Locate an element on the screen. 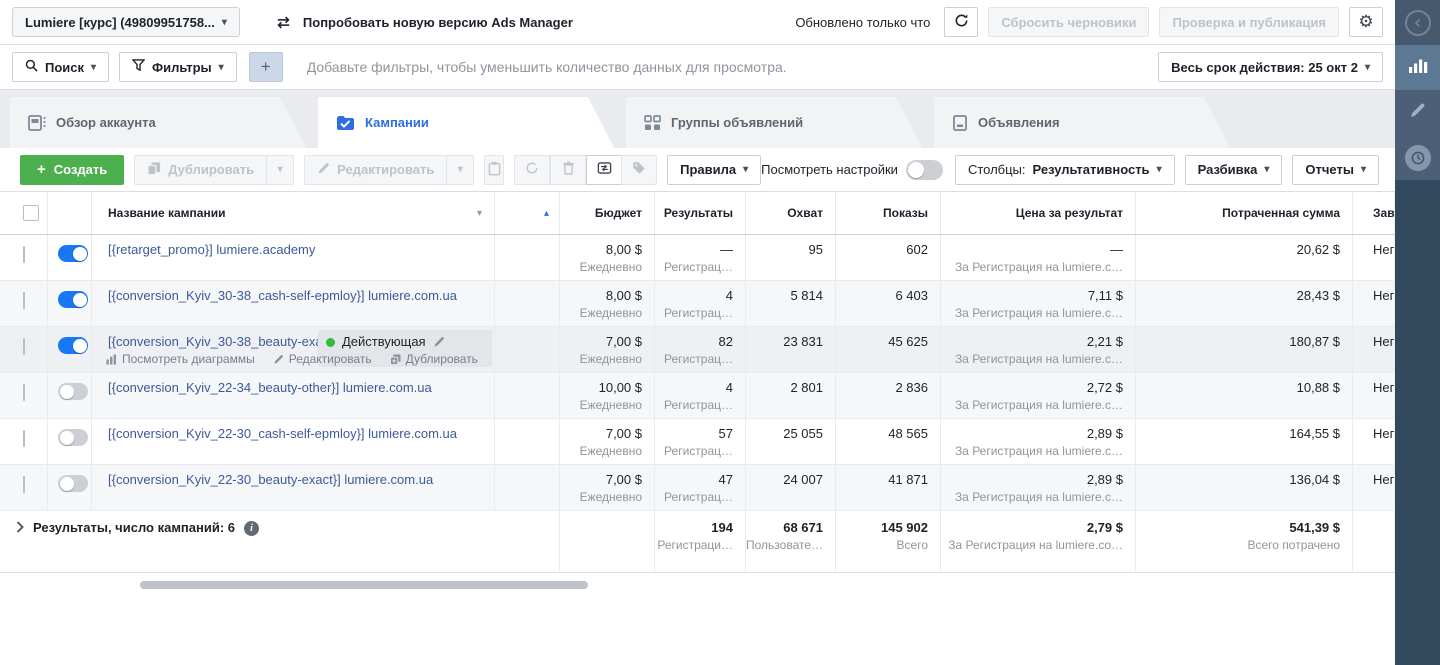 The image size is (1440, 665). chevron-left-circle-icon is located at coordinates (1417, 22).